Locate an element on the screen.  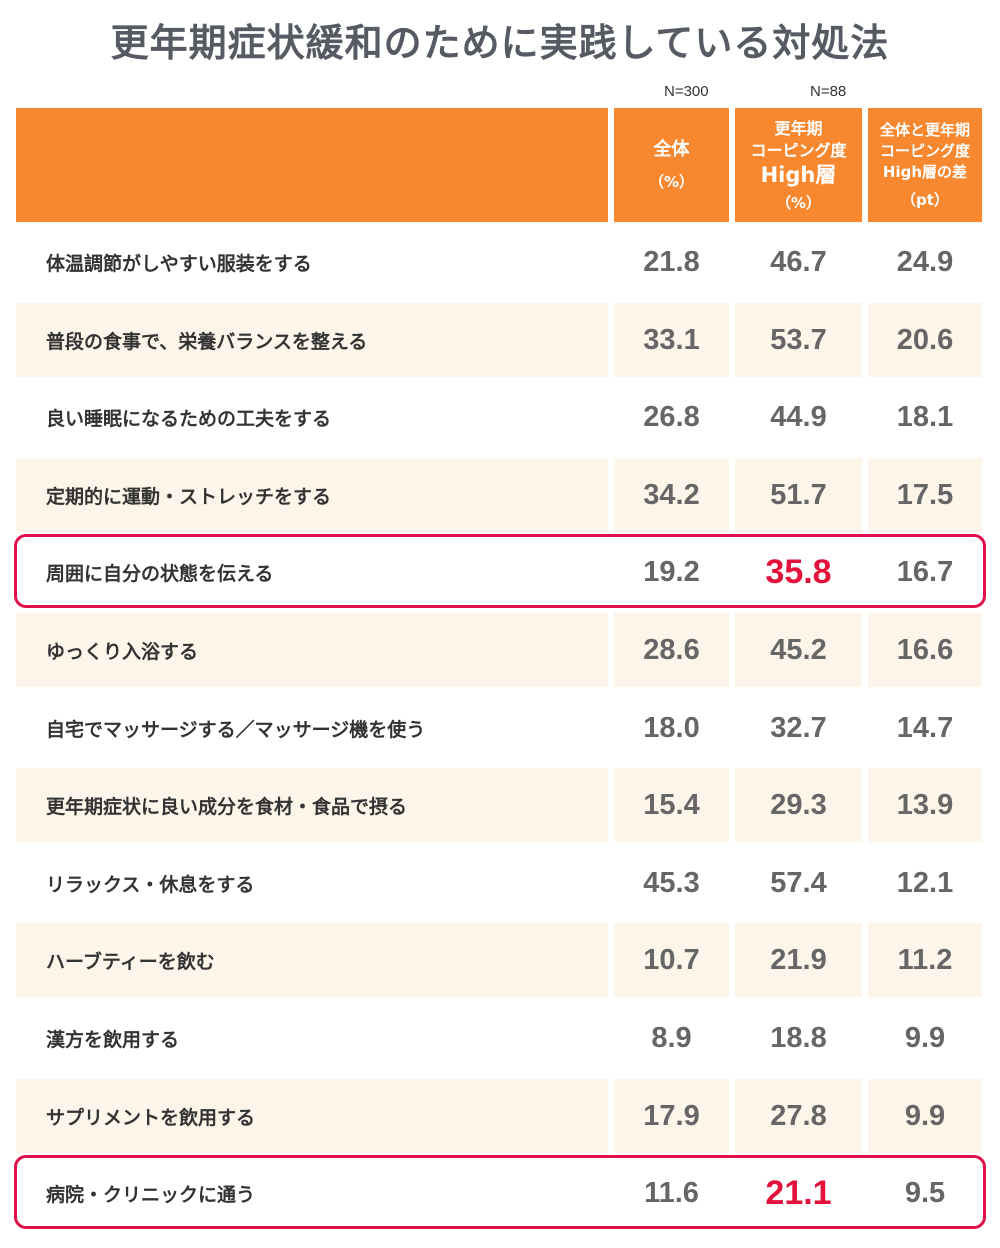
n-all-label: N=300 is located at coordinates (686, 91).